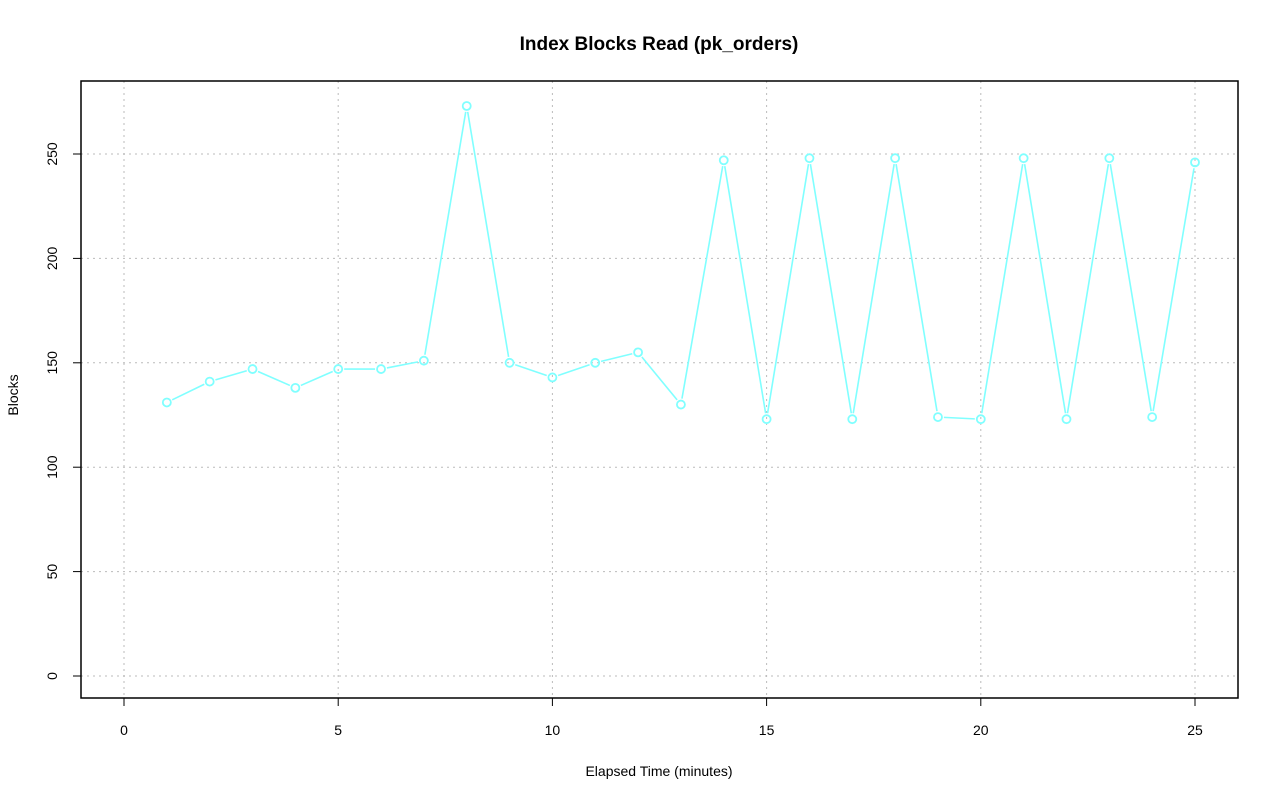  What do you see at coordinates (52, 467) in the screenshot?
I see `y-tick-label: 100` at bounding box center [52, 467].